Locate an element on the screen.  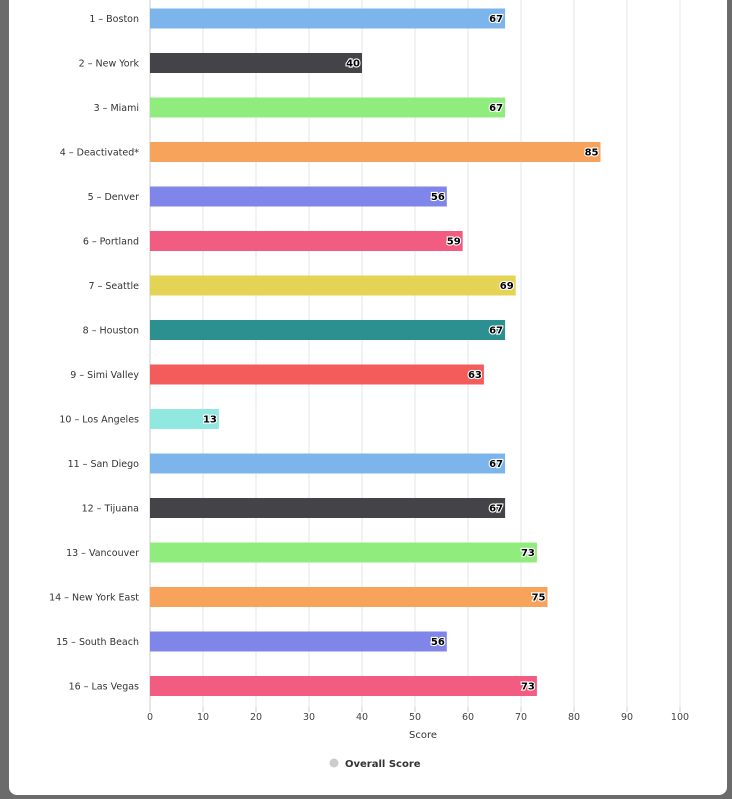
category-label: 12 – Tijuana is located at coordinates (110, 509).